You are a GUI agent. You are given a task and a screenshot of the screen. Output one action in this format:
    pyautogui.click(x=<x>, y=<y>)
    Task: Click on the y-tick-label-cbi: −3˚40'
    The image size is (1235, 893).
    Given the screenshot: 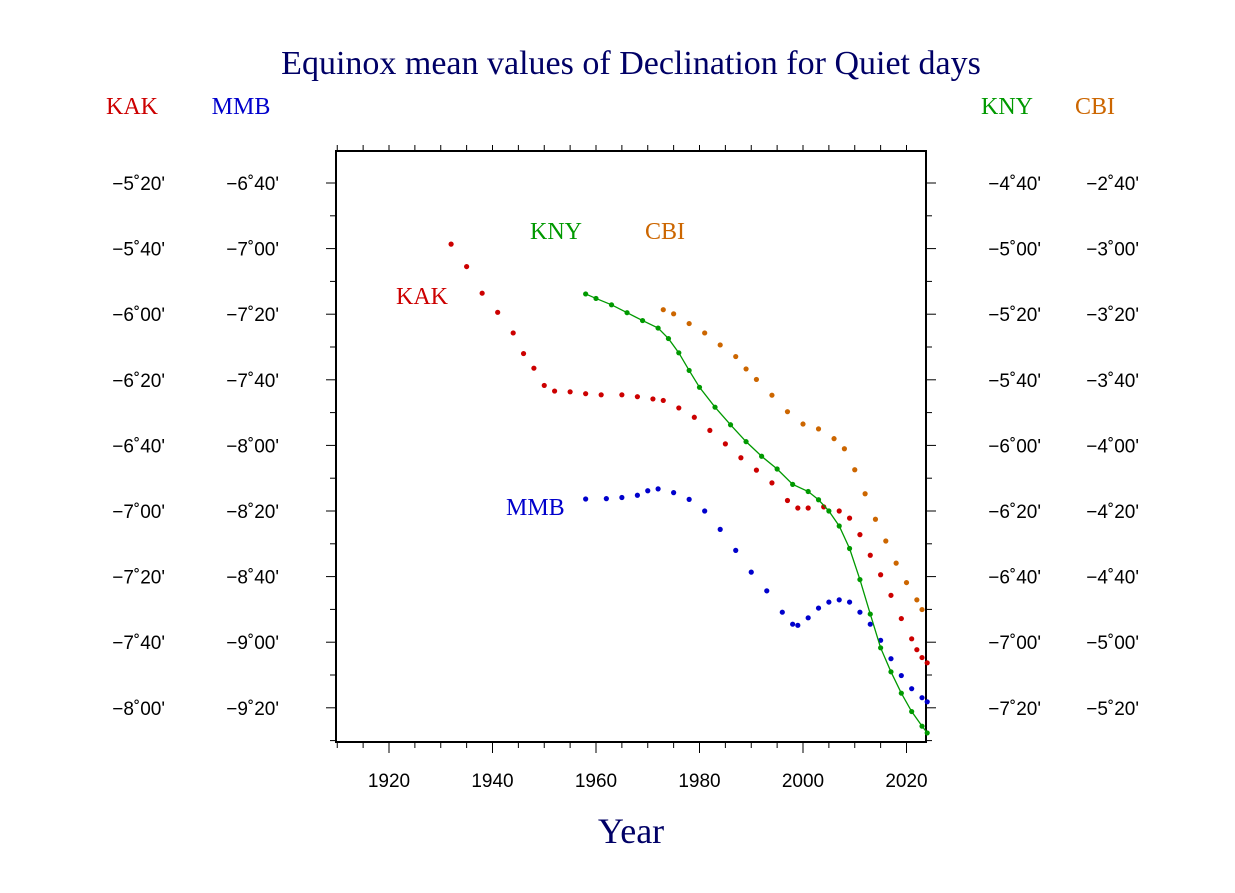 What is the action you would take?
    pyautogui.click(x=1112, y=381)
    